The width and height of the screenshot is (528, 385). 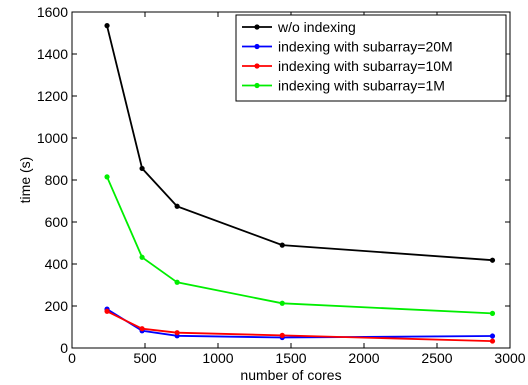 What do you see at coordinates (52, 54) in the screenshot?
I see `y-tick-label: 1400` at bounding box center [52, 54].